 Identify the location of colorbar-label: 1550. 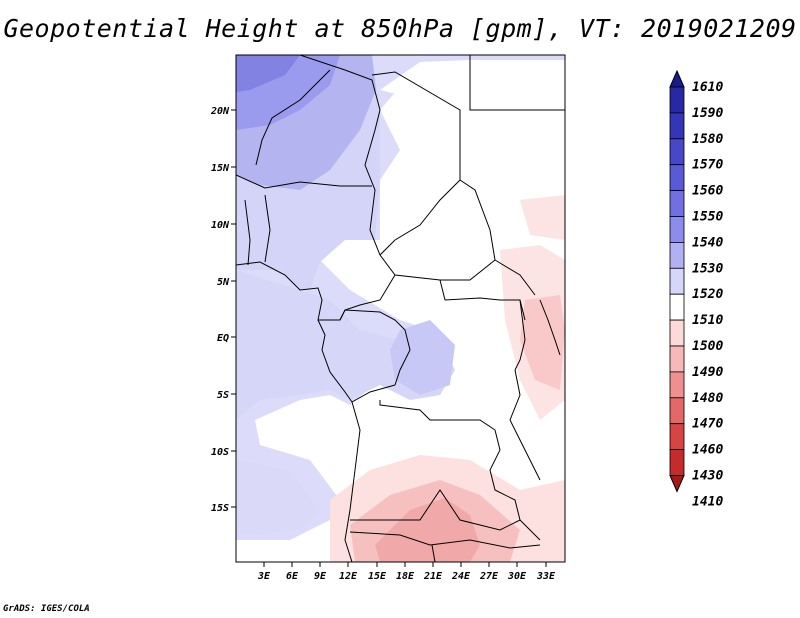
(707, 217).